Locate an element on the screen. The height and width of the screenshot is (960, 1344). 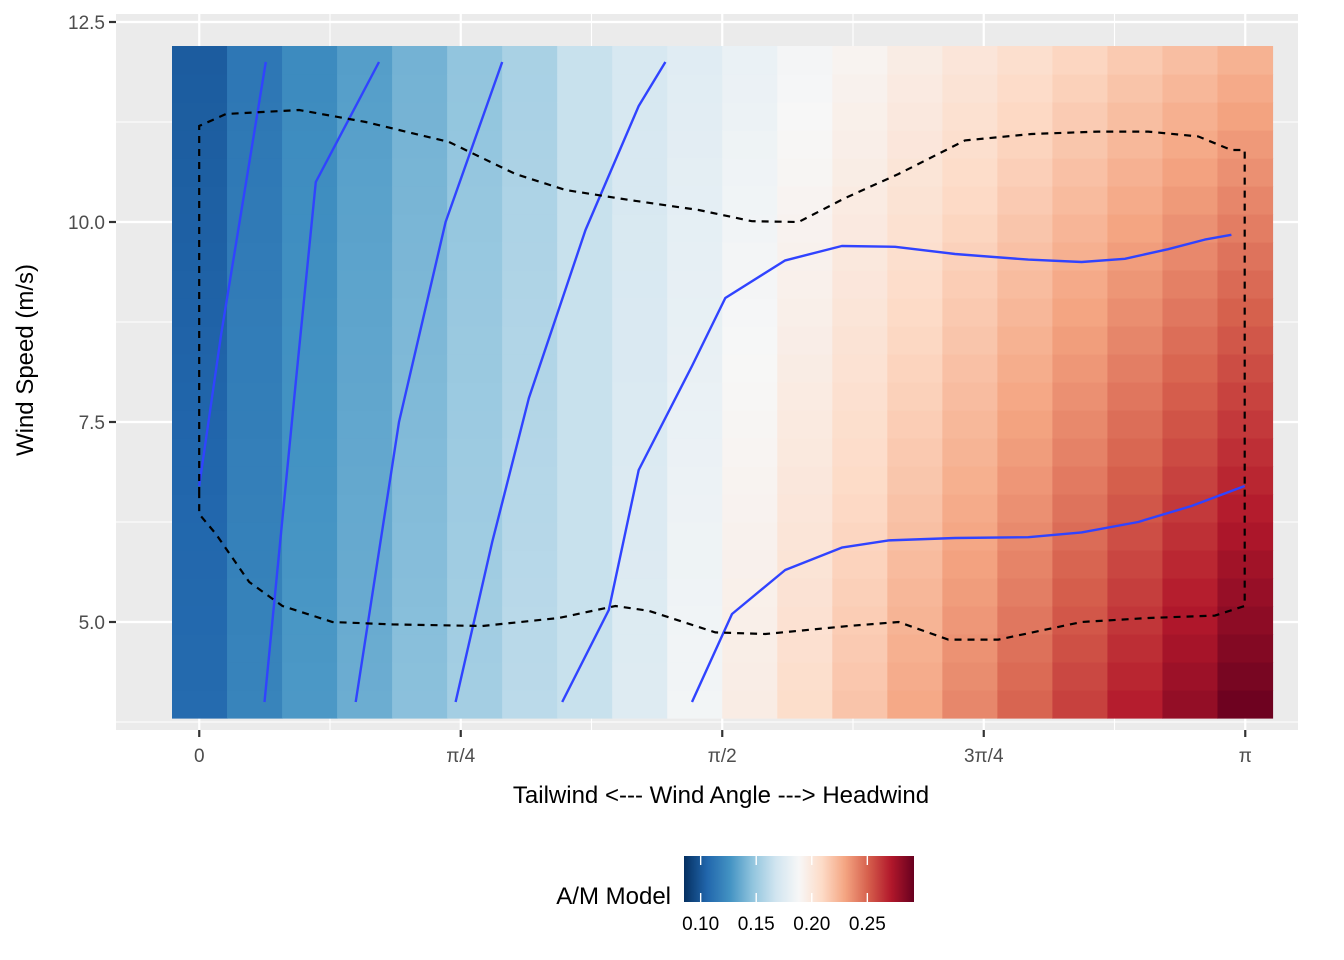
y-tick-label: 10.0 is located at coordinates (86, 223).